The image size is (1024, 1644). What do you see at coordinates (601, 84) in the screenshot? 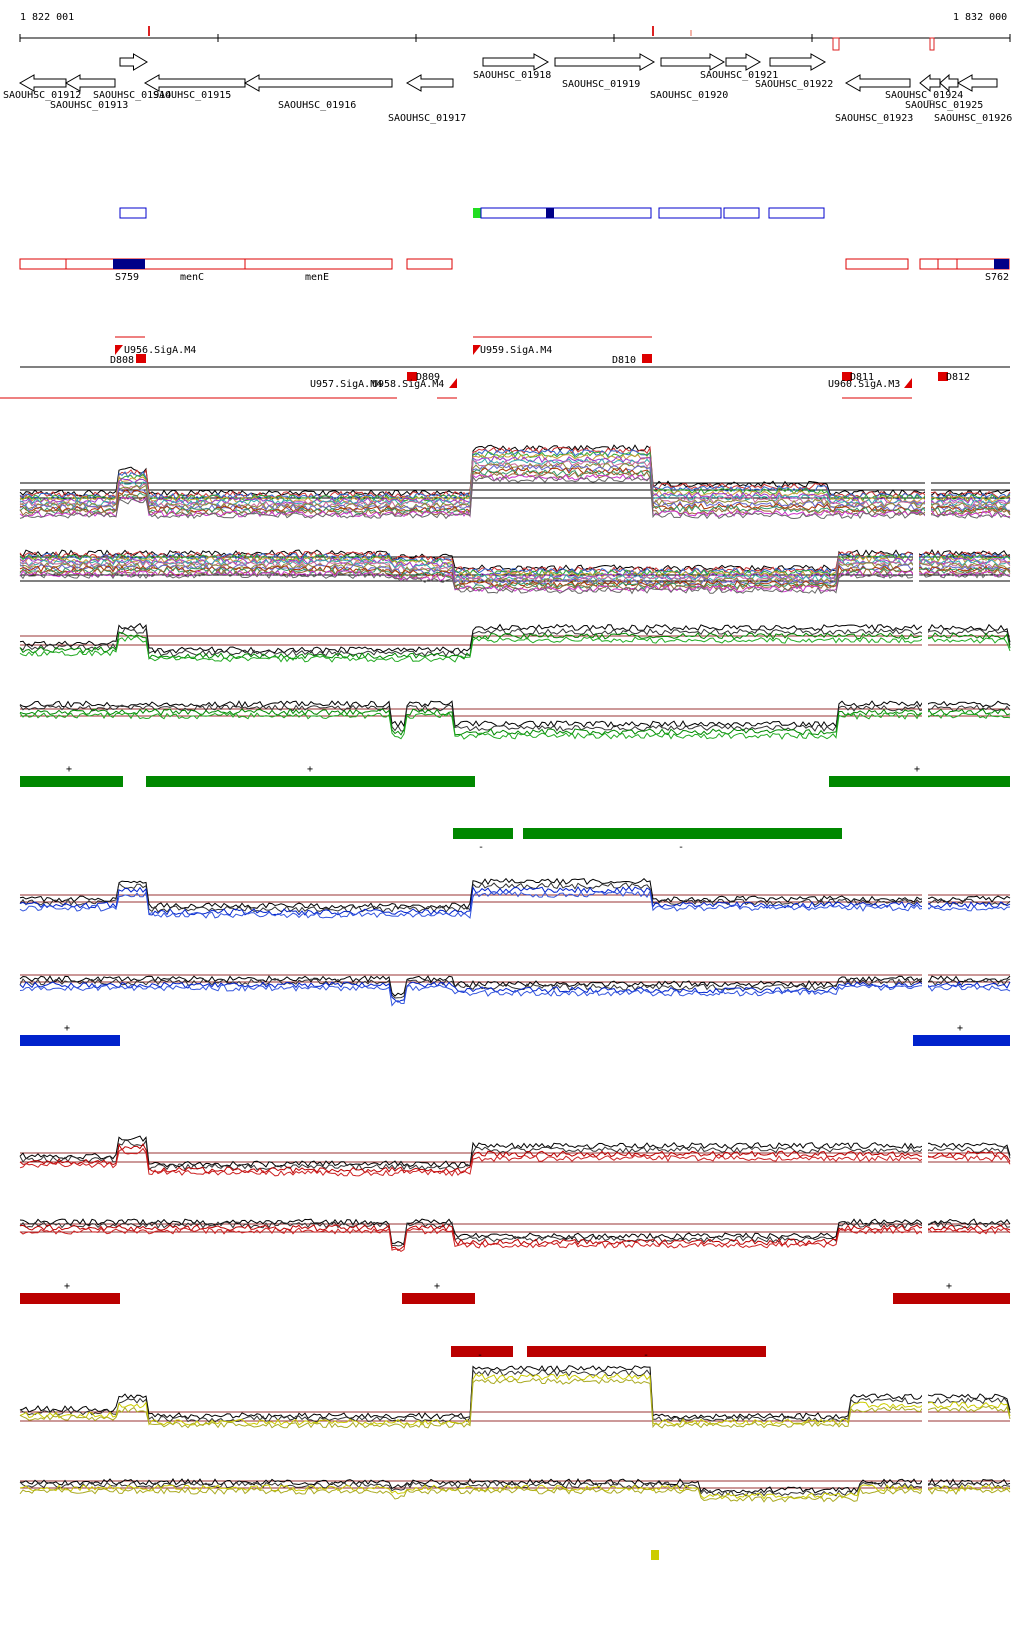
I see `gene-label: SAOUHSC_01919` at bounding box center [601, 84].